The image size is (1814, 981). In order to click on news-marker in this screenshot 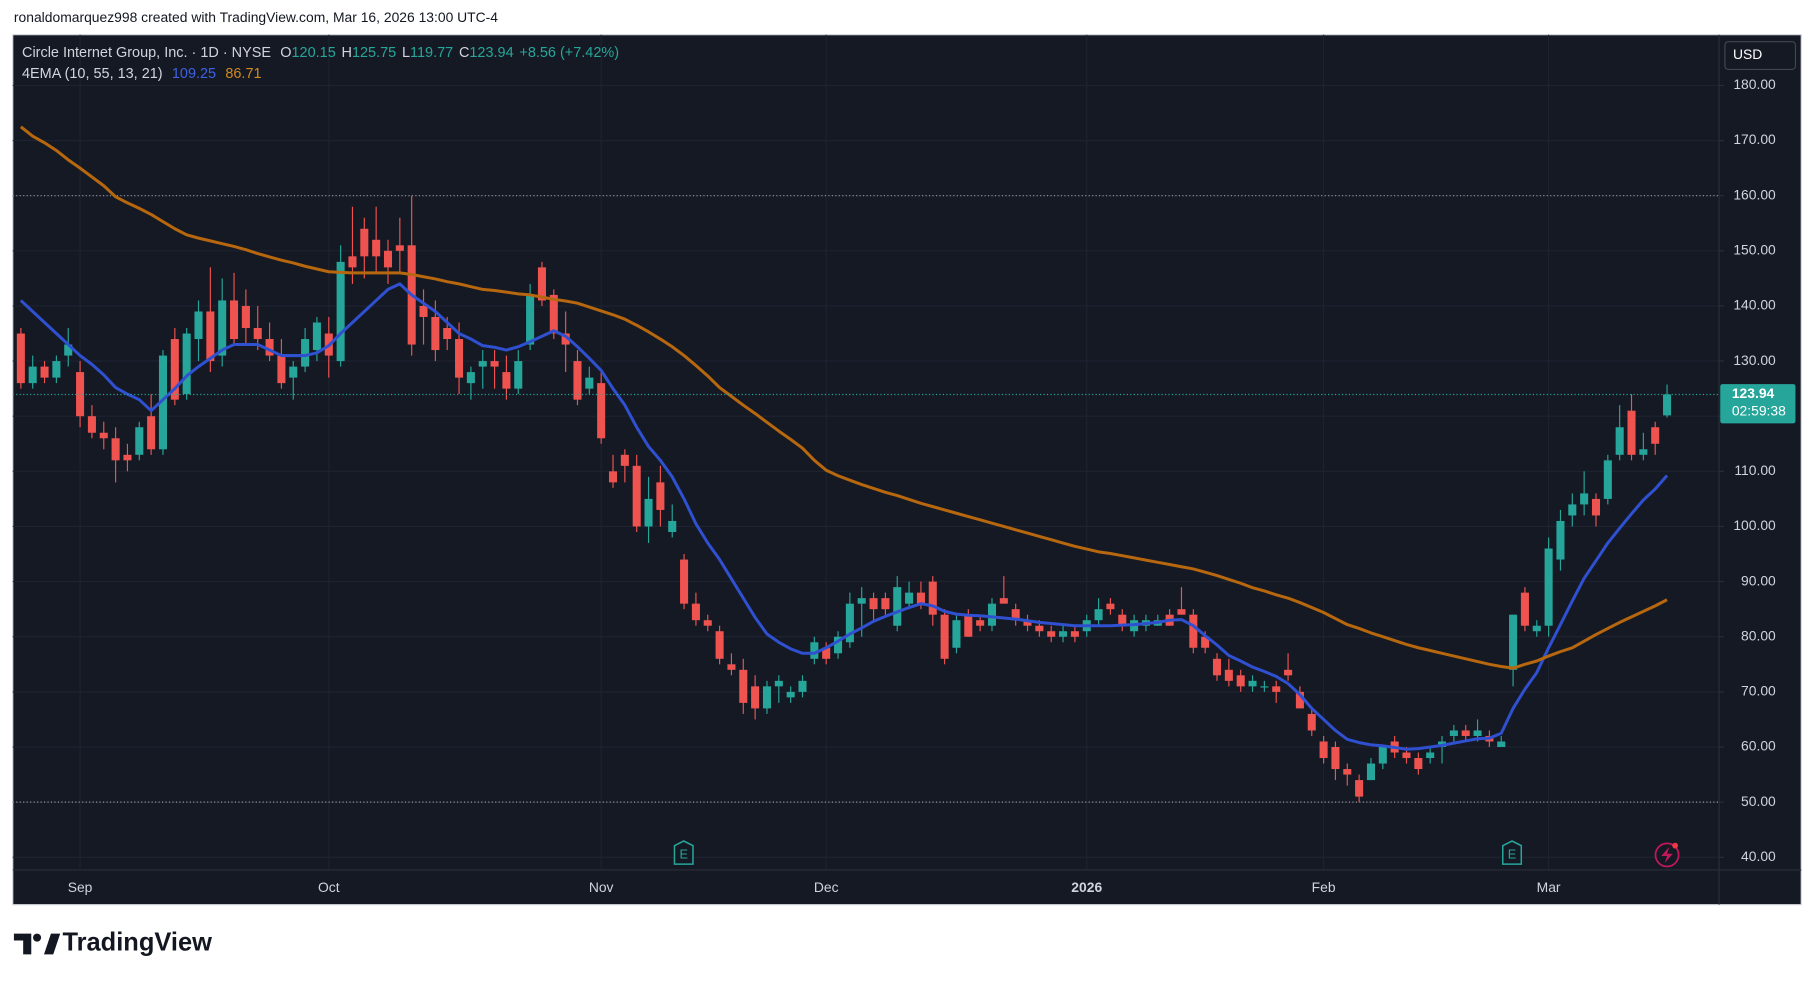, I will do `click(1667, 855)`.